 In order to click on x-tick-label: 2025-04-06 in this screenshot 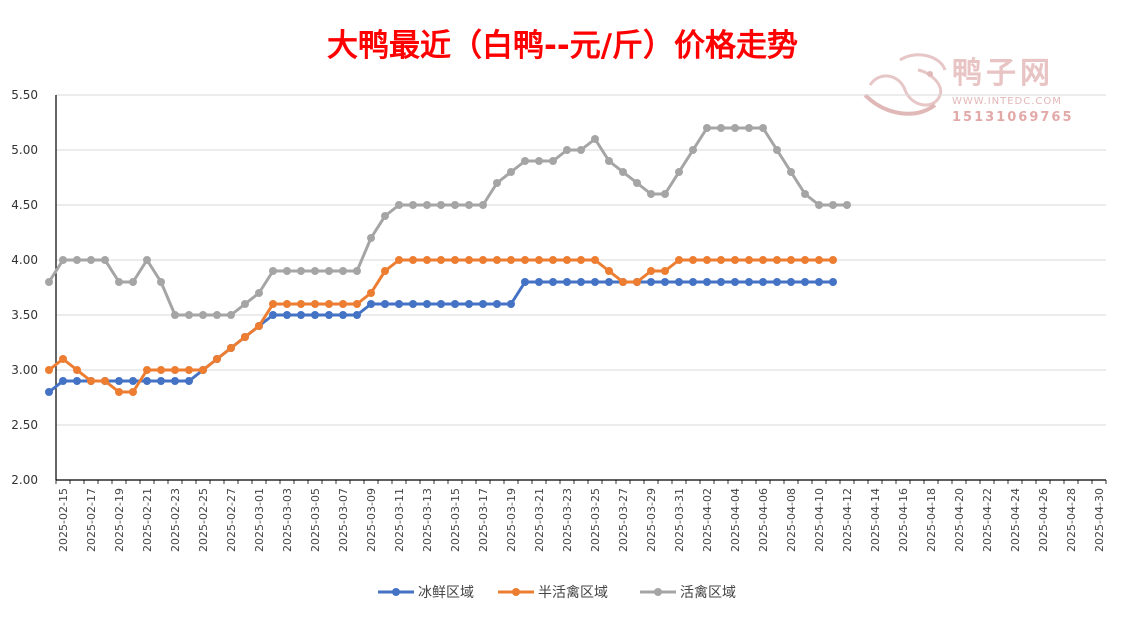, I will do `click(763, 520)`.